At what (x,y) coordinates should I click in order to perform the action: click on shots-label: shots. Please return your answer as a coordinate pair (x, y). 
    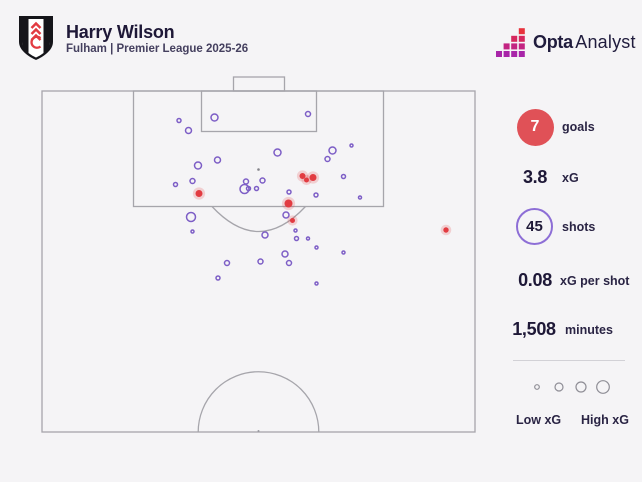
    Looking at the image, I should click on (579, 227).